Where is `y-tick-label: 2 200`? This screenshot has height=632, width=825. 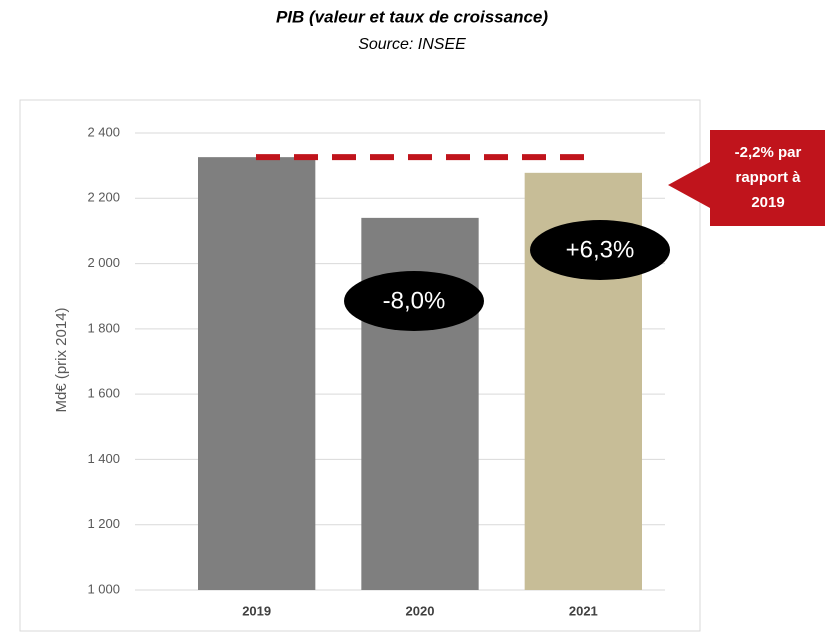 y-tick-label: 2 200 is located at coordinates (103, 197).